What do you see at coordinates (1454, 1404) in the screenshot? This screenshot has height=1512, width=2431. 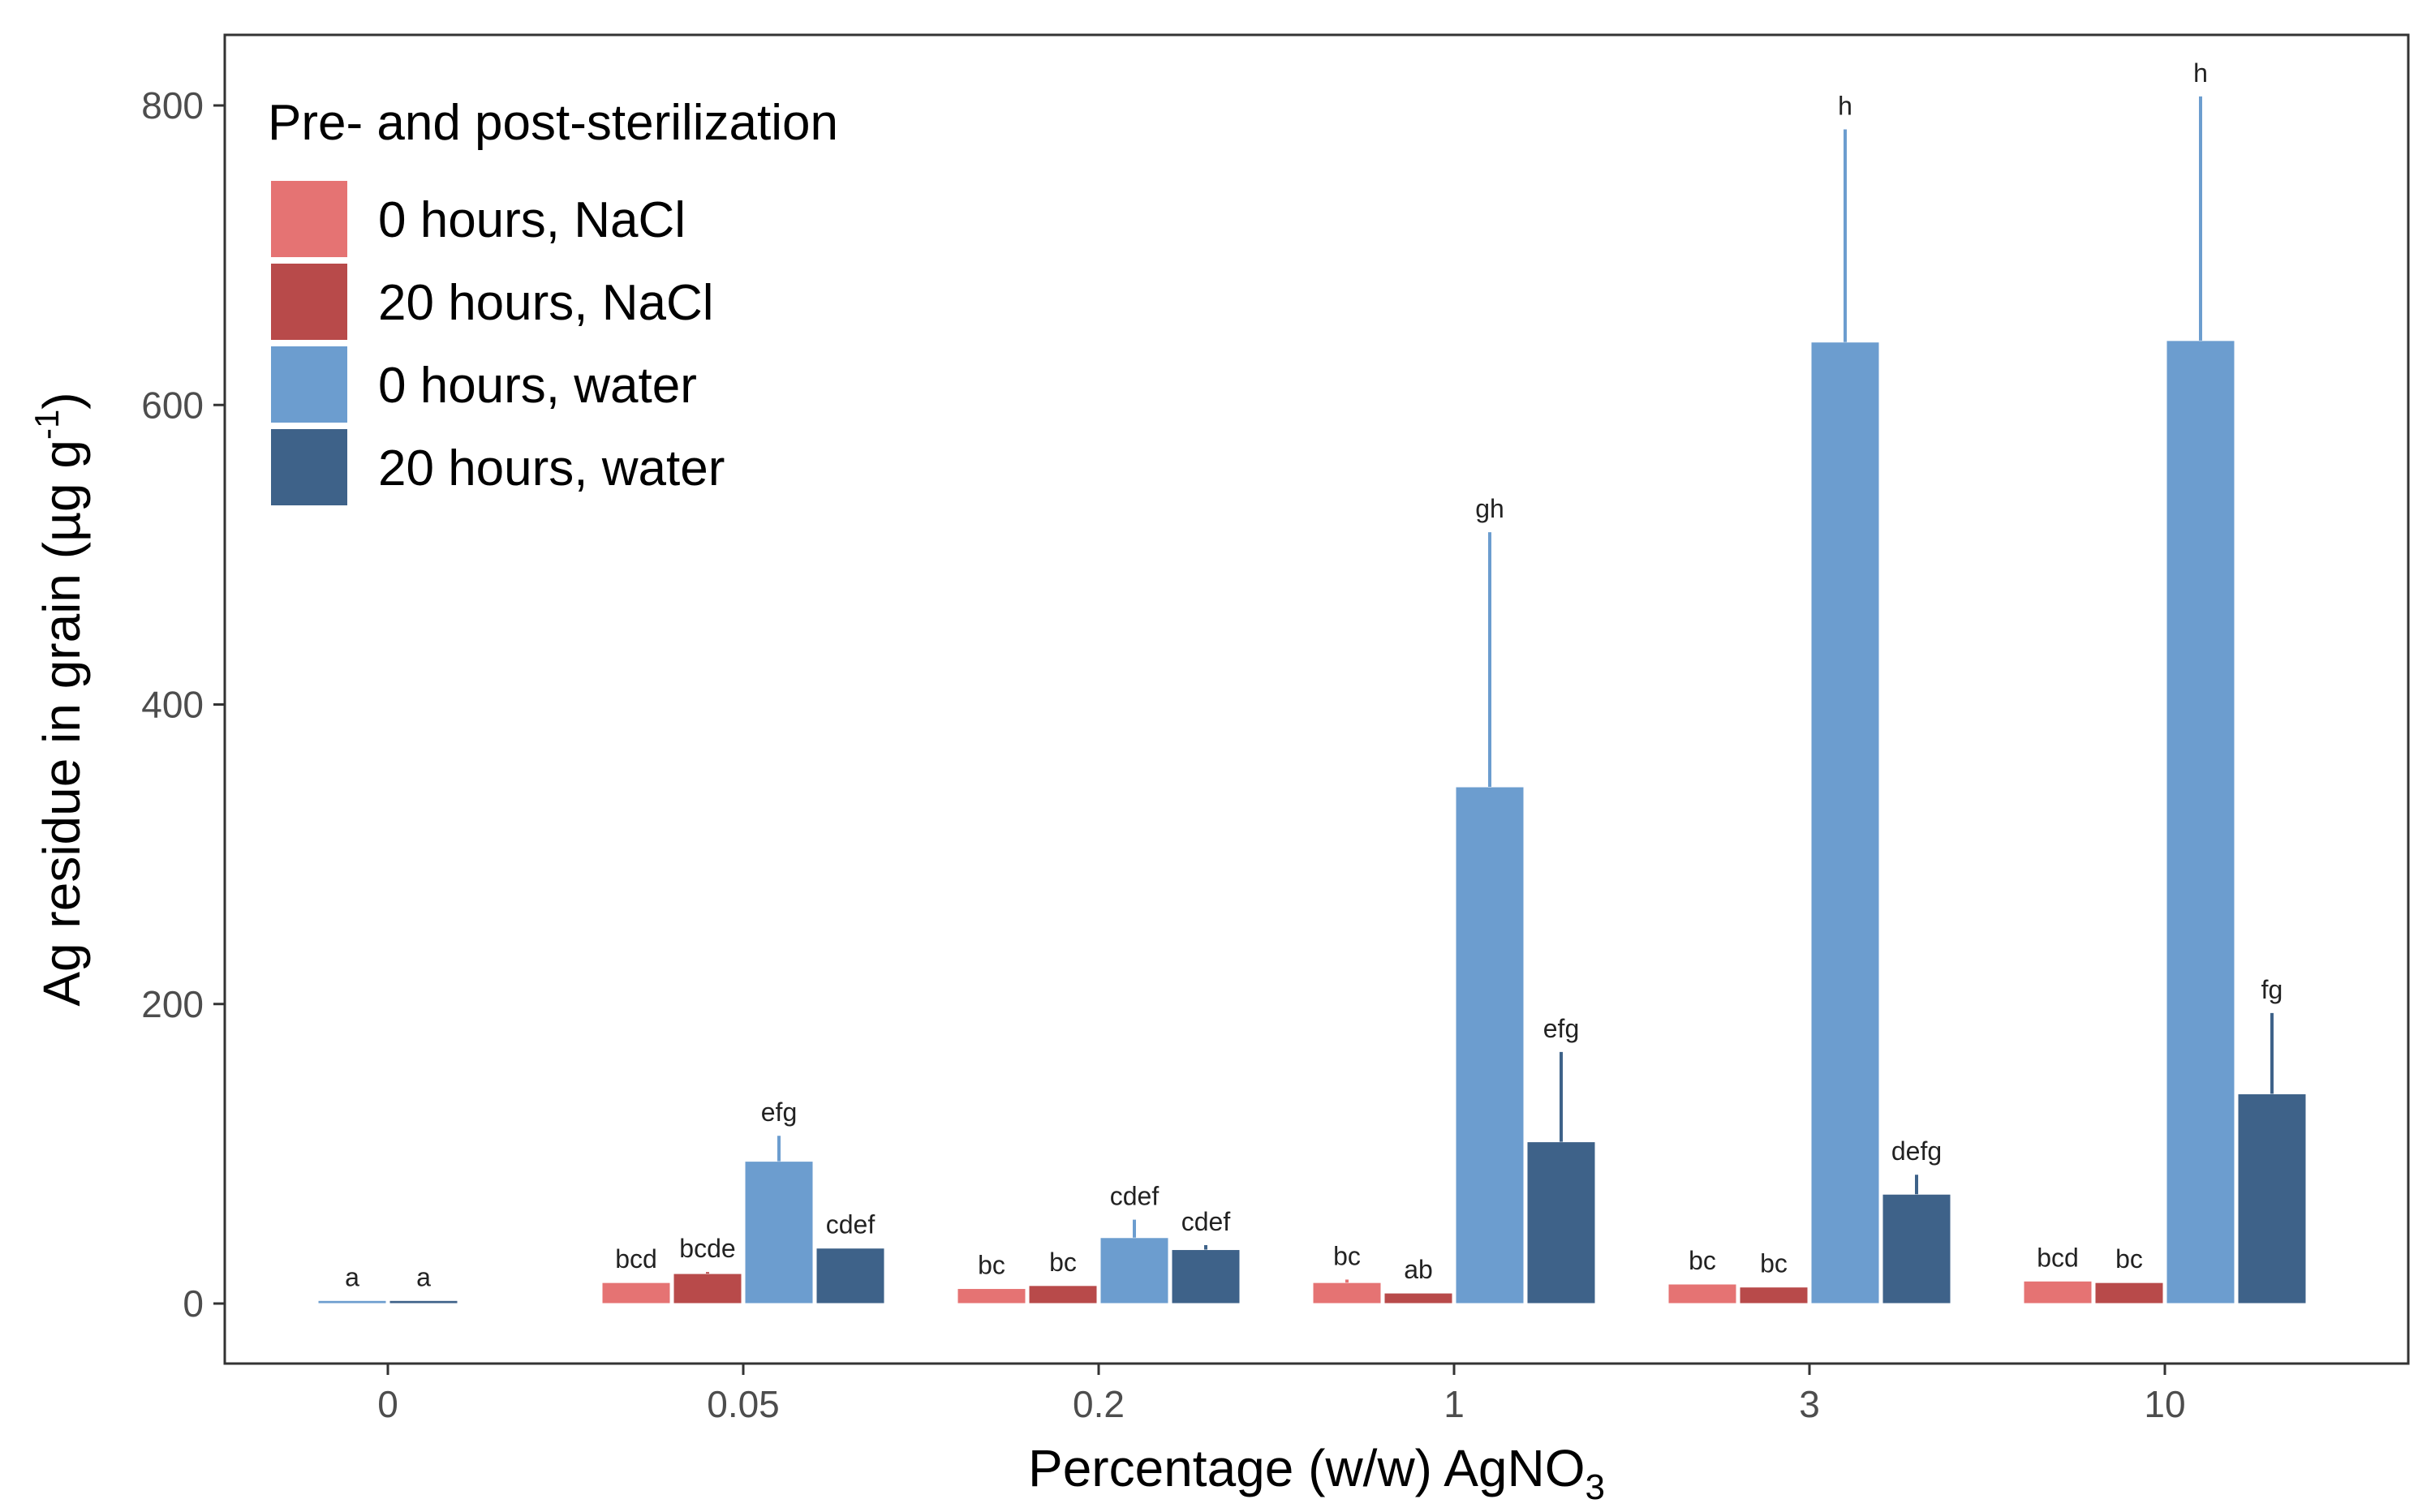 I see `x-tick-label: 1` at bounding box center [1454, 1404].